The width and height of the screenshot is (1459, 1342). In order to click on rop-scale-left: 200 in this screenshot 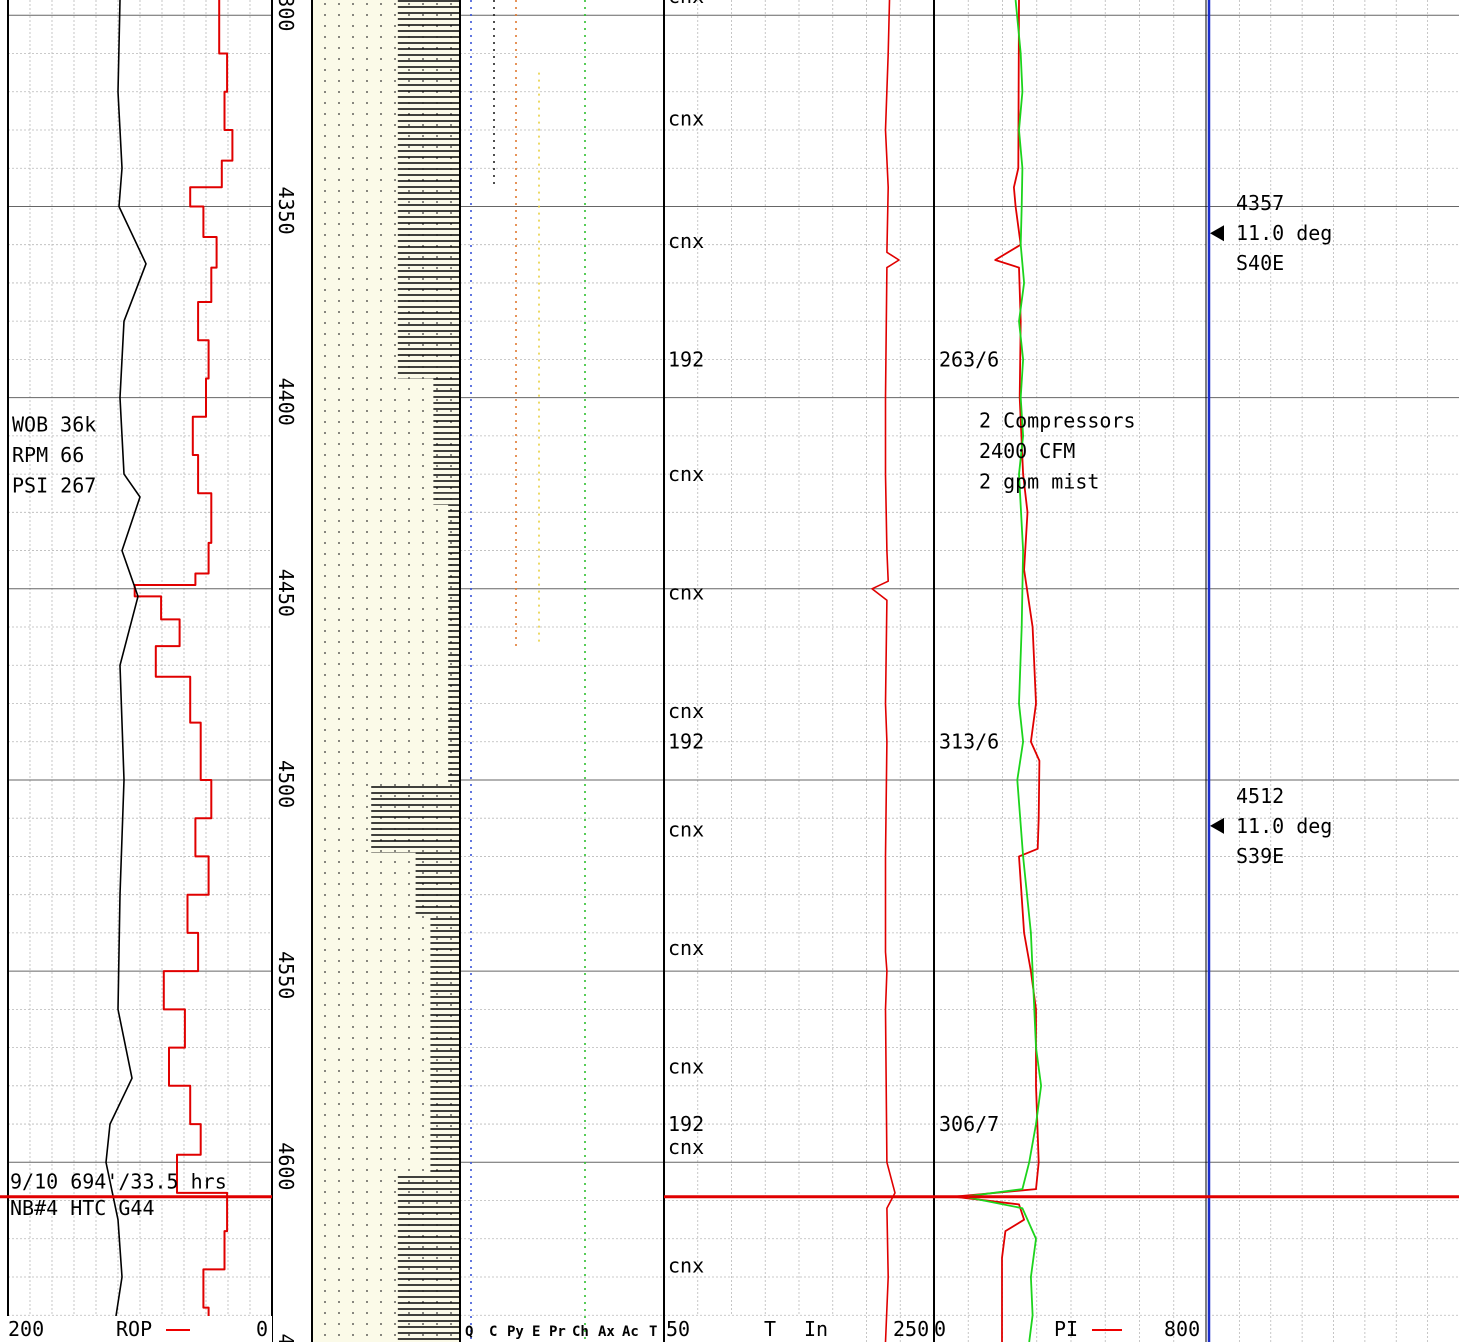, I will do `click(26, 1329)`.